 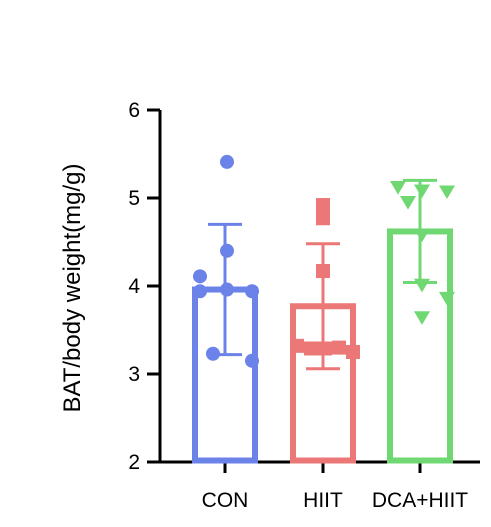 I want to click on y-tick-label: 2, so click(x=134, y=462).